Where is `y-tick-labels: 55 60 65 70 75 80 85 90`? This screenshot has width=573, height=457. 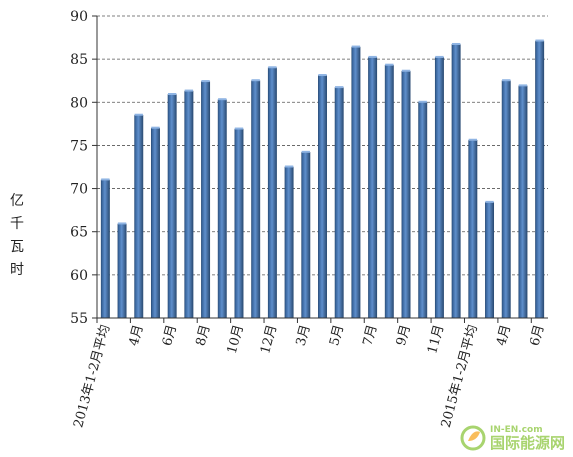 y-tick-labels: 55 60 65 70 75 80 85 90 is located at coordinates (79, 168).